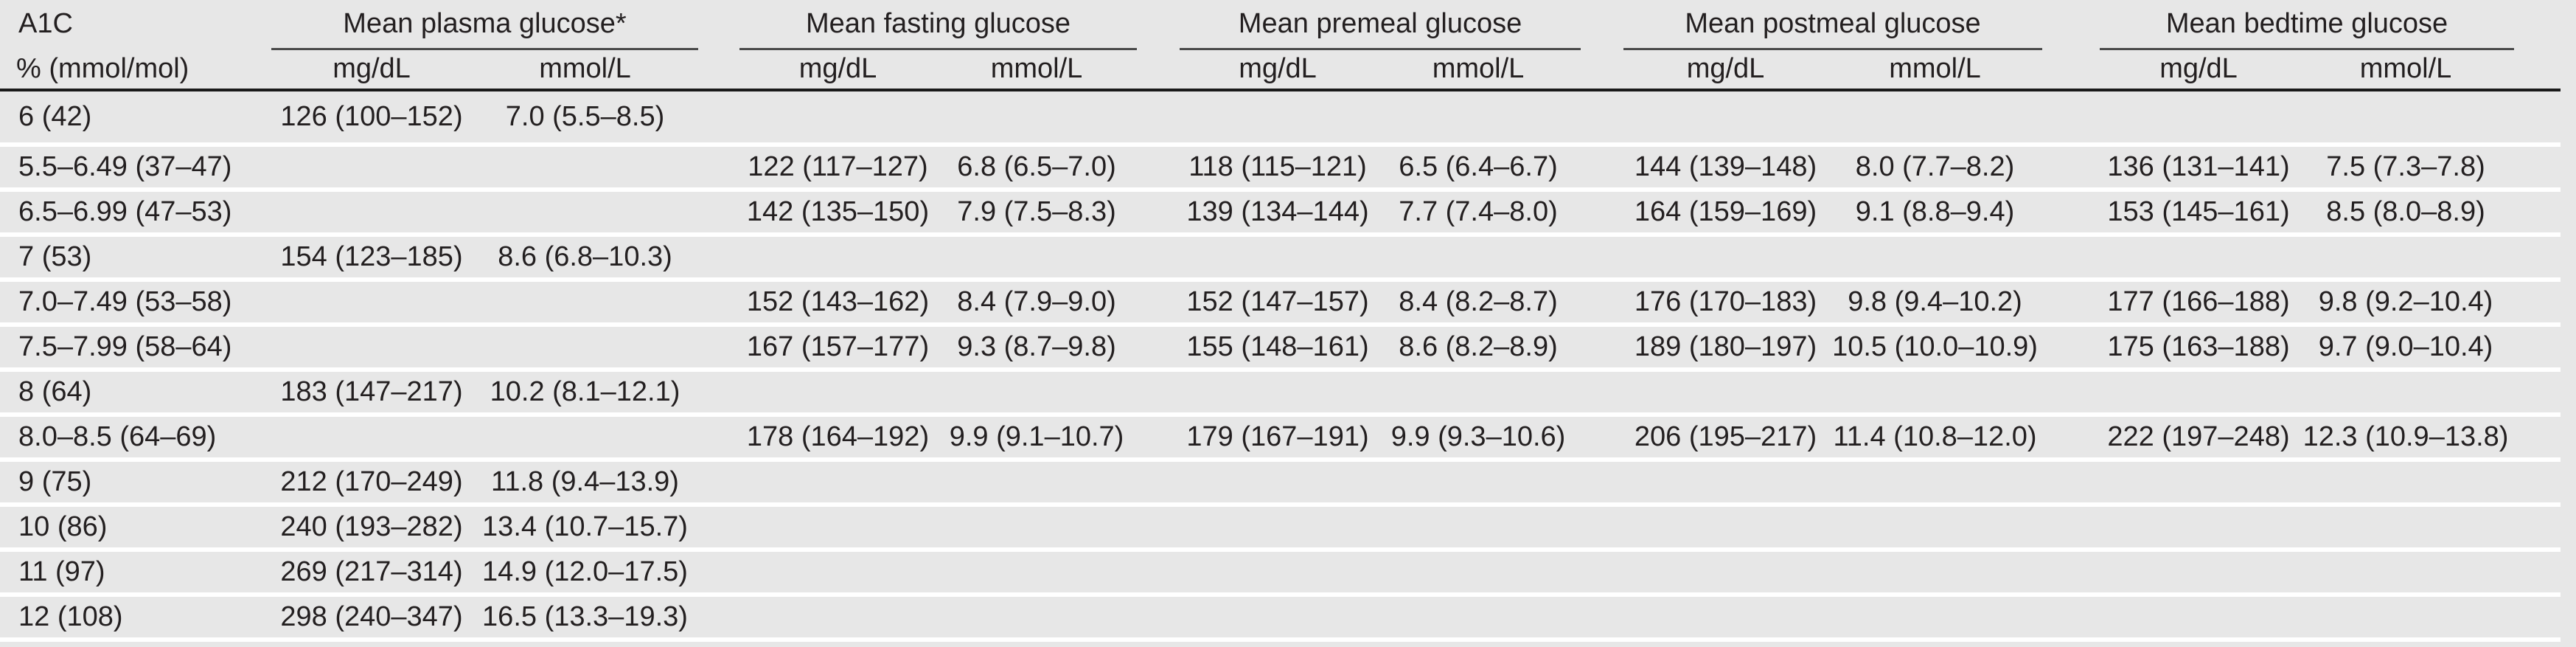 The image size is (2576, 647). Describe the element at coordinates (136, 214) in the screenshot. I see `row-label-cell: 6.5–6.99 (47–53)` at that location.